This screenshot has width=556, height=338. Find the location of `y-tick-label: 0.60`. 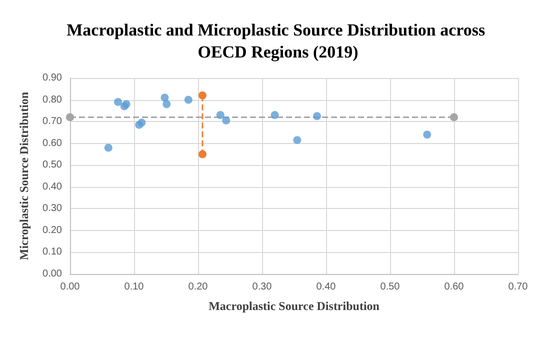

y-tick-label: 0.60 is located at coordinates (52, 143).